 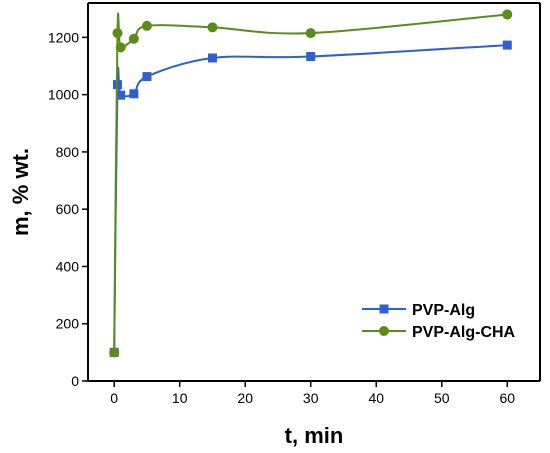 I want to click on y-ticks: 0 200 400 600 800 1000 1200, so click(x=68, y=209).